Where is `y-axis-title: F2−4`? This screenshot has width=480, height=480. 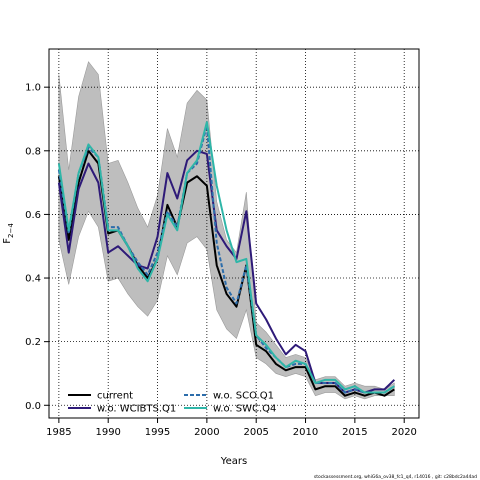 y-axis-title: F2−4 is located at coordinates (8, 233).